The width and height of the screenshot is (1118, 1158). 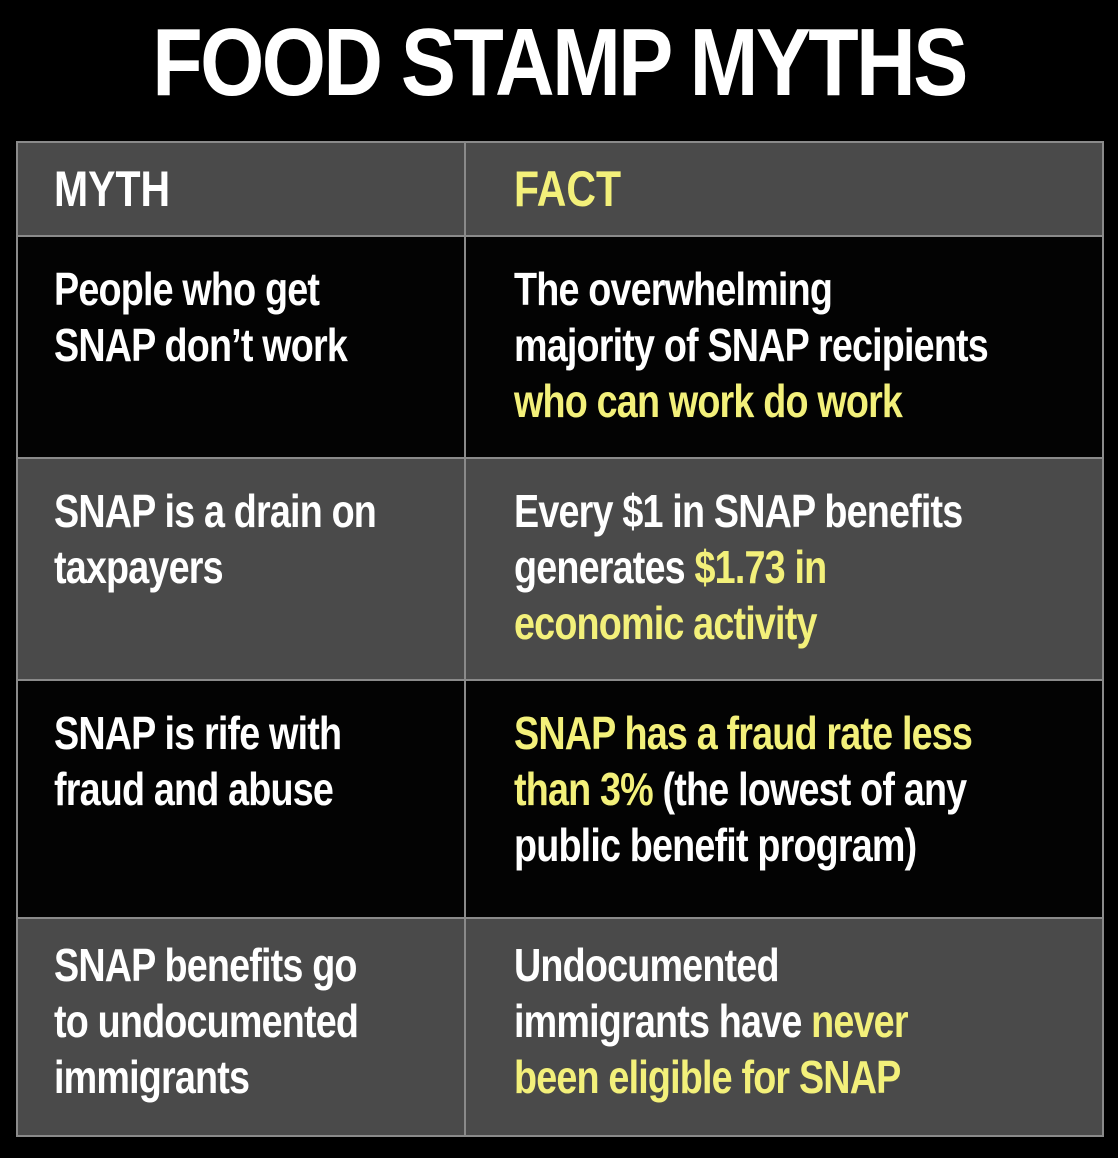 What do you see at coordinates (647, 965) in the screenshot?
I see `text-line: Undocumented` at bounding box center [647, 965].